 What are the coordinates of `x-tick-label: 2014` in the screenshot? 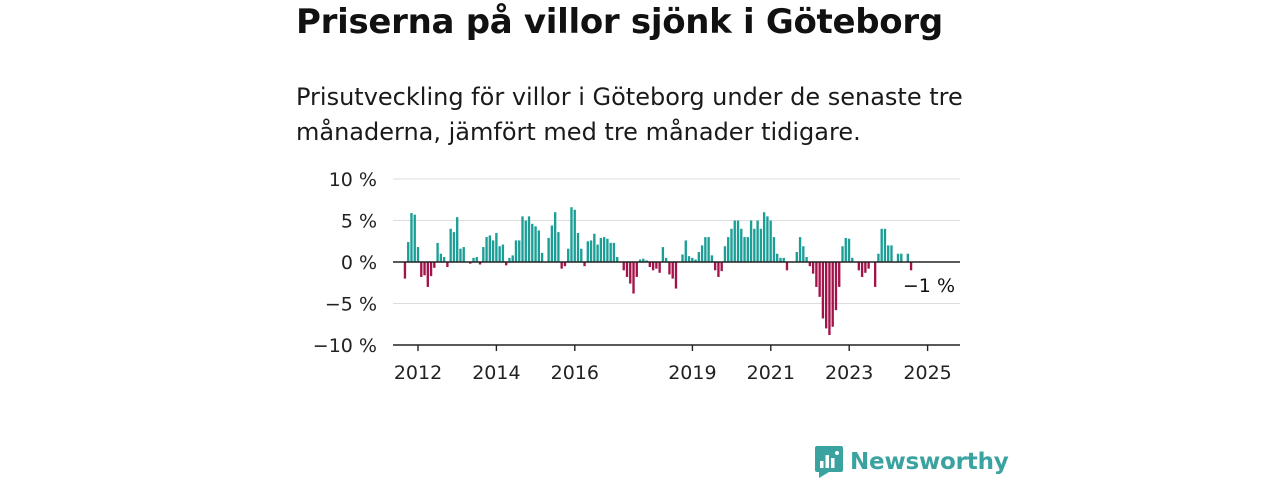 It's located at (496, 373).